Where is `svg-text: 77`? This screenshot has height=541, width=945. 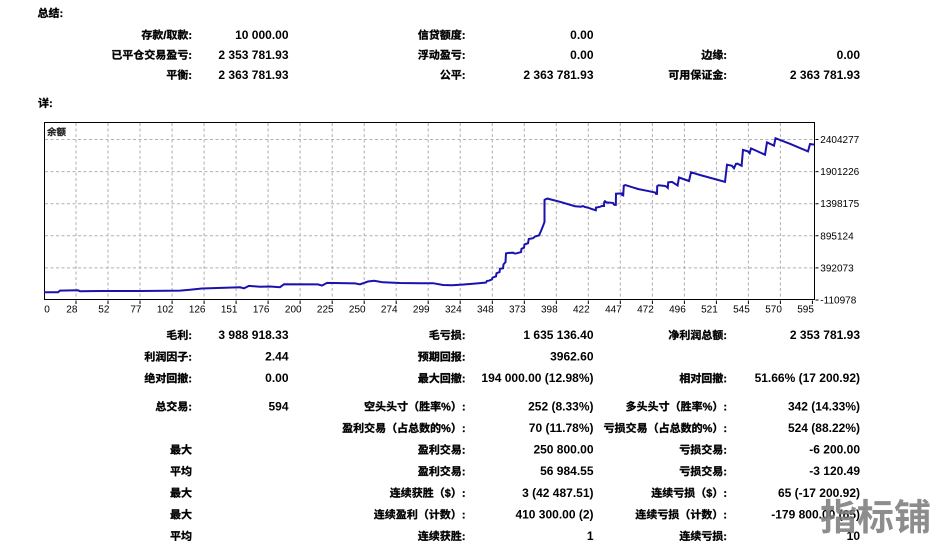 svg-text: 77 is located at coordinates (136, 310).